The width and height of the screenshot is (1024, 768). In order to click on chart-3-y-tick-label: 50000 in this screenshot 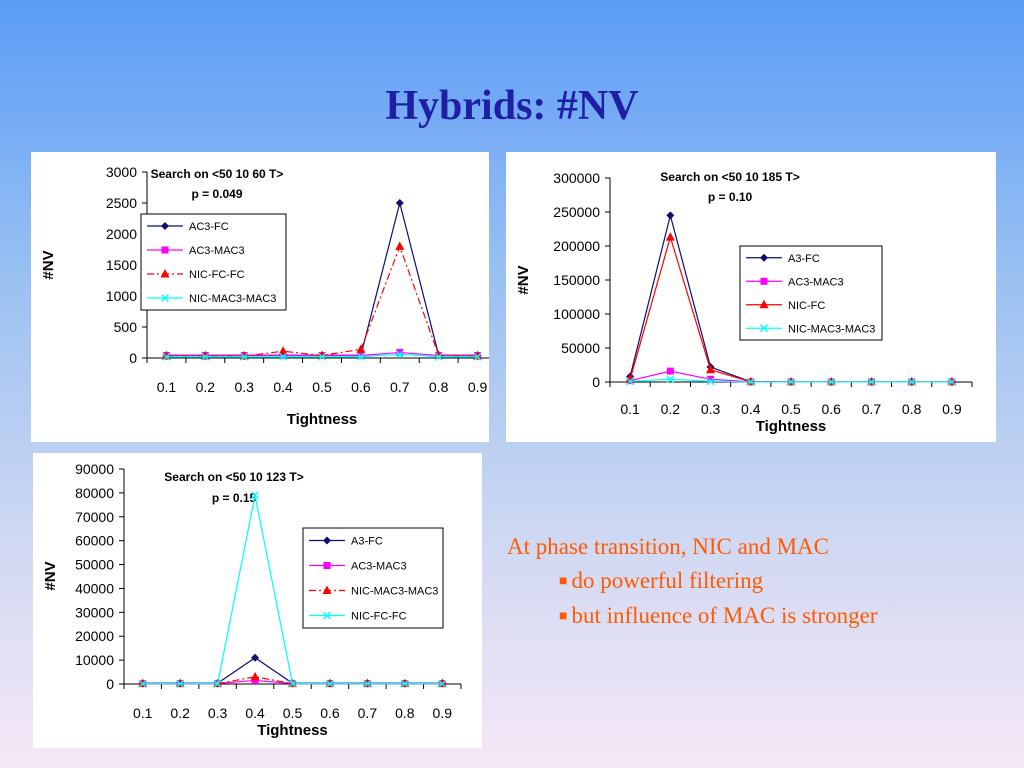, I will do `click(94, 565)`.